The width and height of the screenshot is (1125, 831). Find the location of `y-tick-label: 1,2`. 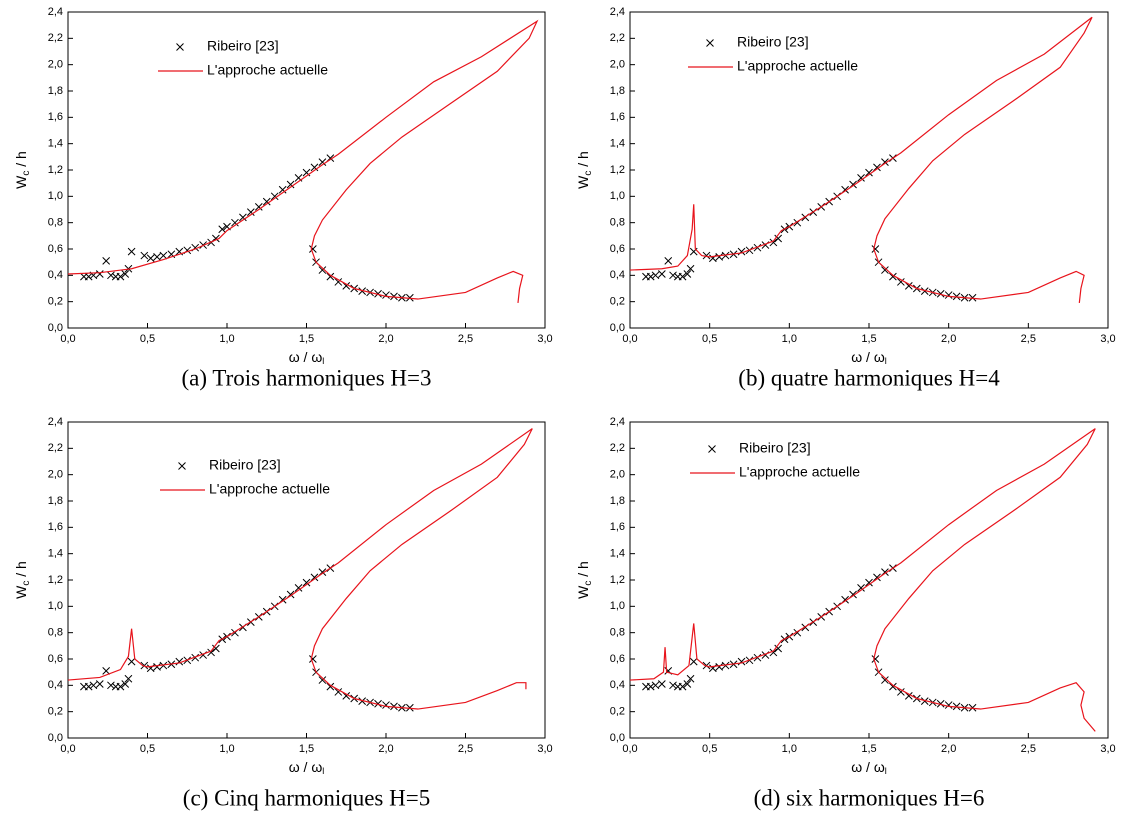

y-tick-label: 1,2 is located at coordinates (55, 580).